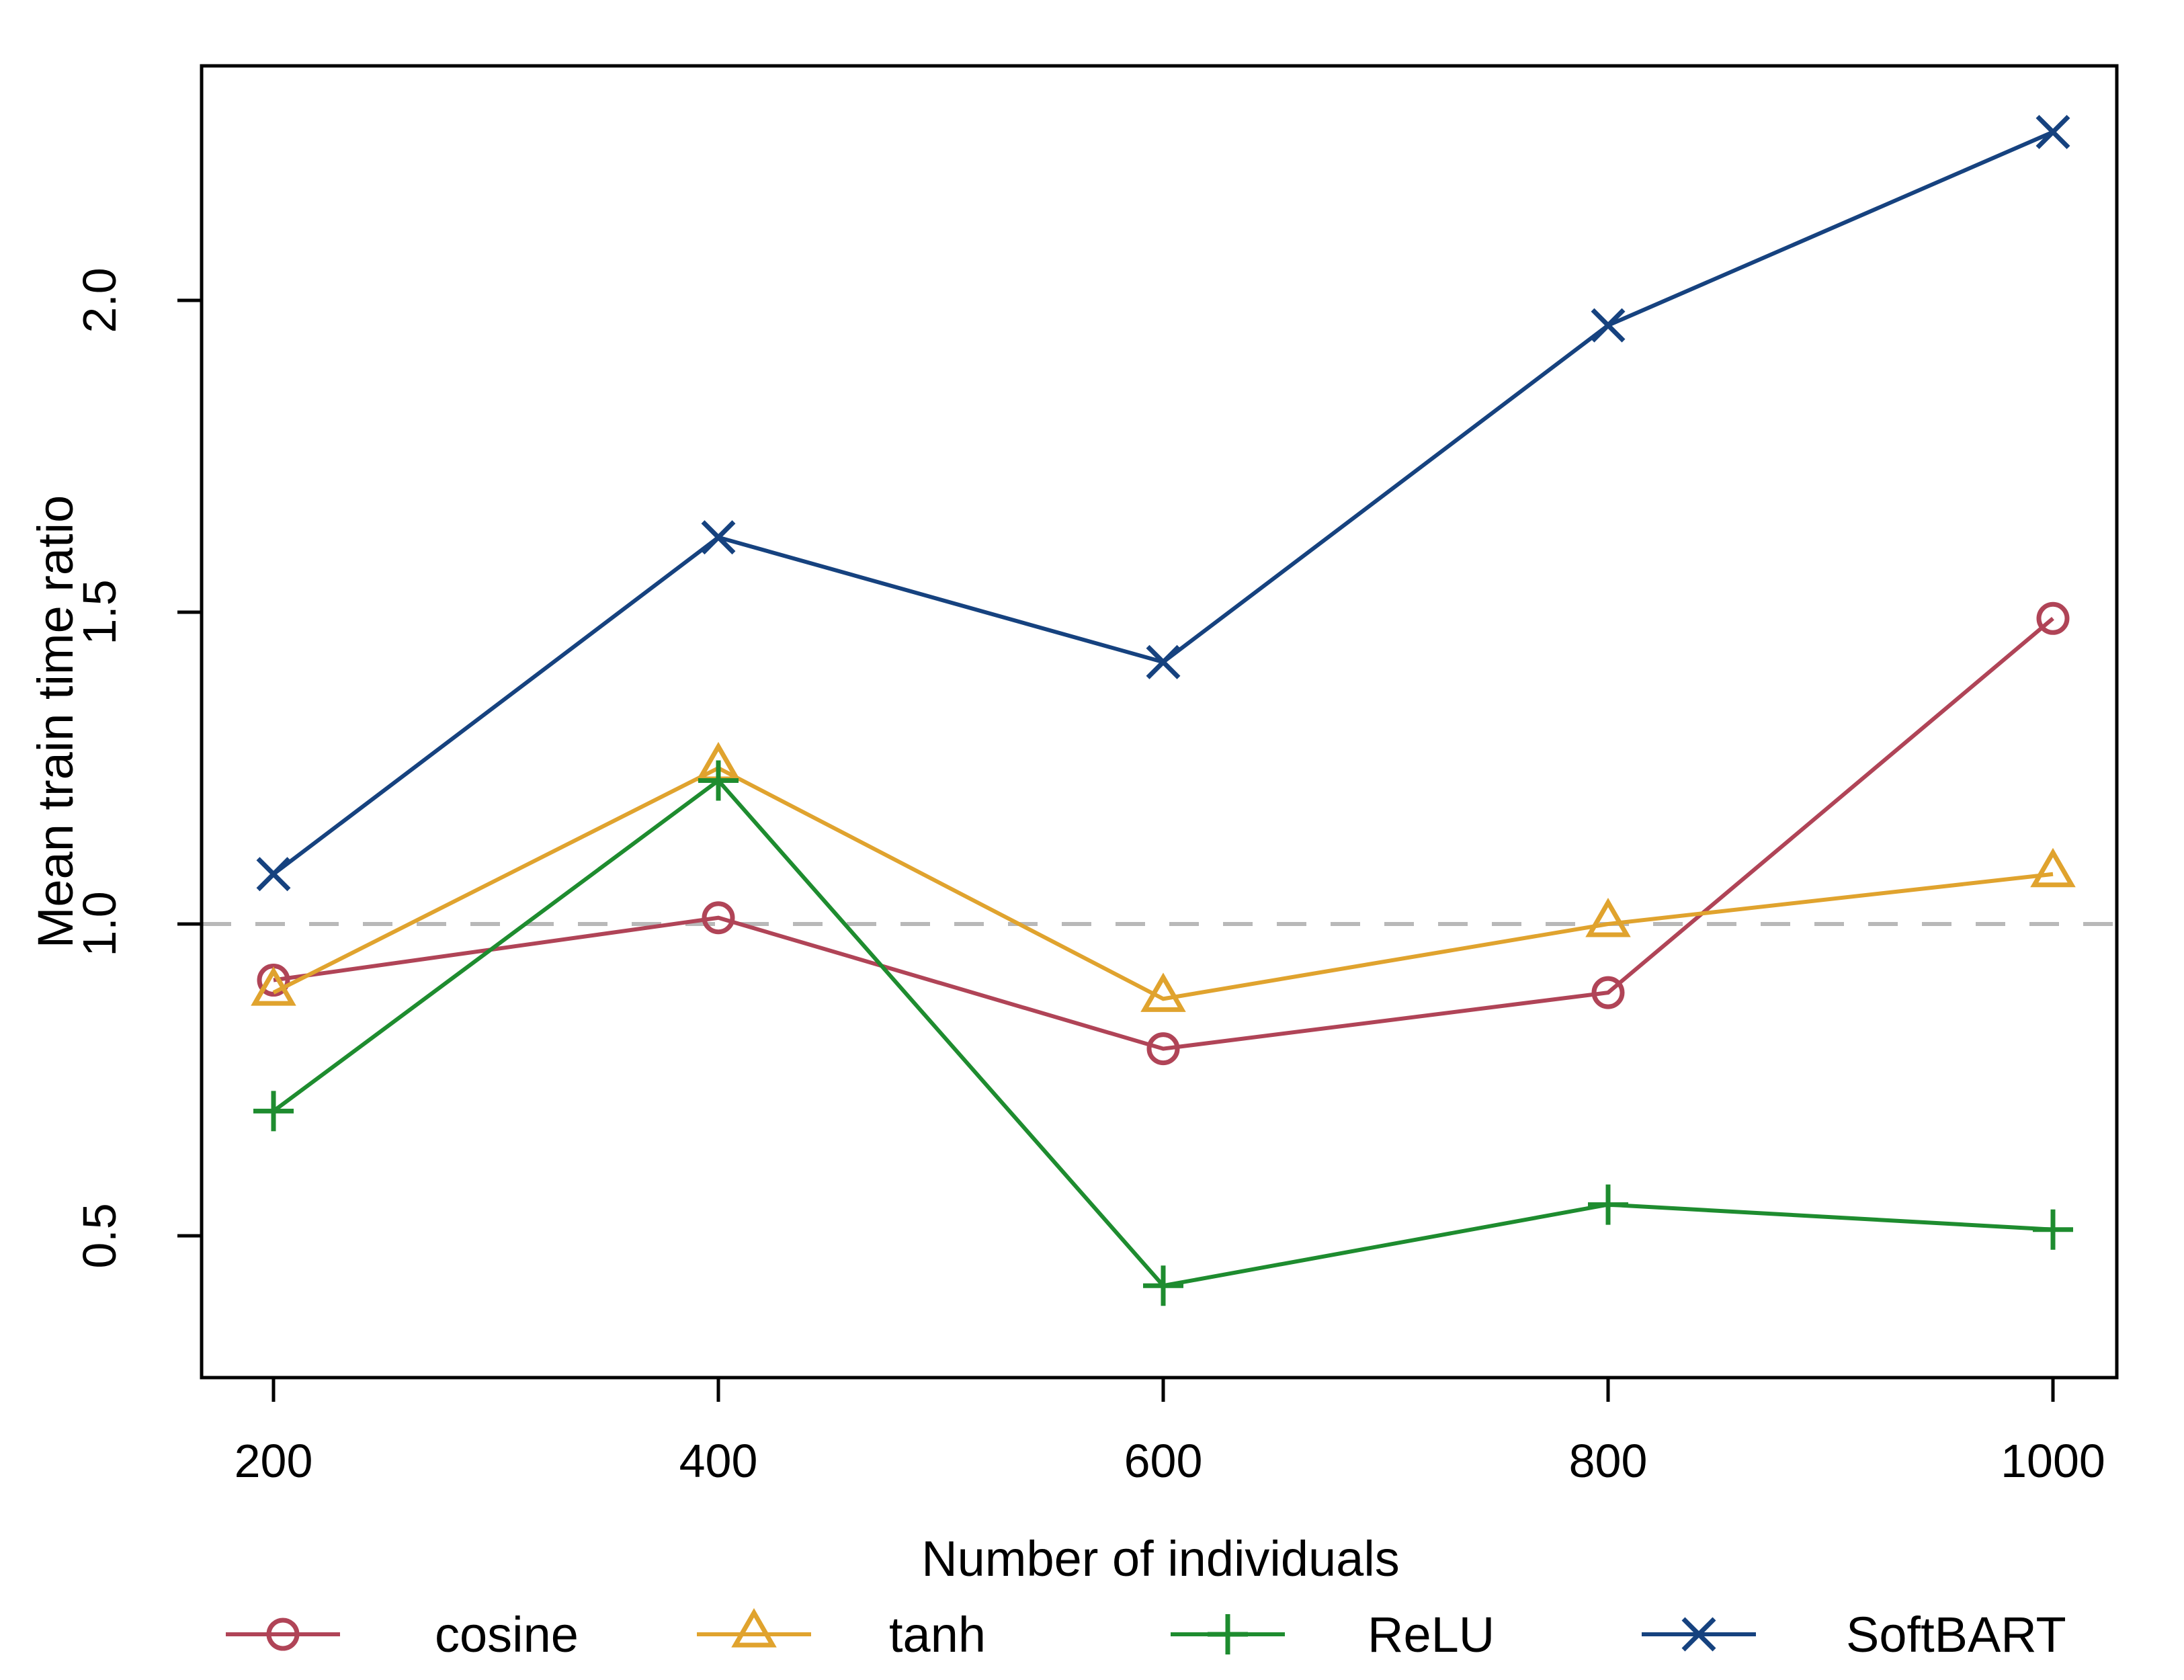  Describe the element at coordinates (1146, 1635) in the screenshot. I see `legend-group: cosine tanh ReLU SoftBART` at that location.